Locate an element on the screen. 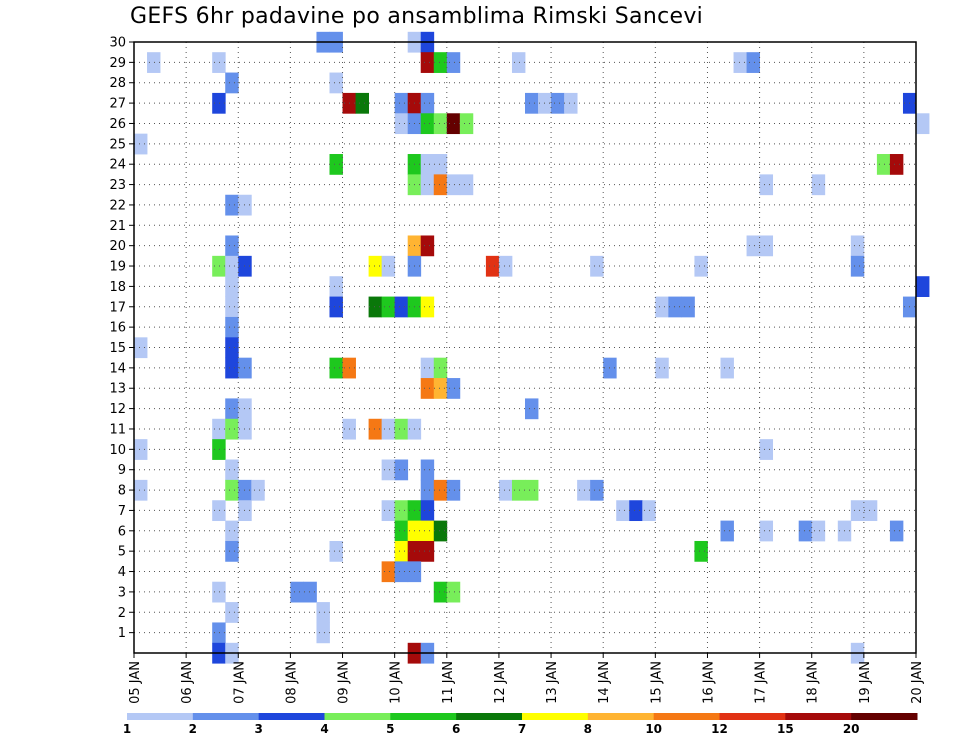 The width and height of the screenshot is (960, 742). x-tick-label: 17 JAN is located at coordinates (761, 682).